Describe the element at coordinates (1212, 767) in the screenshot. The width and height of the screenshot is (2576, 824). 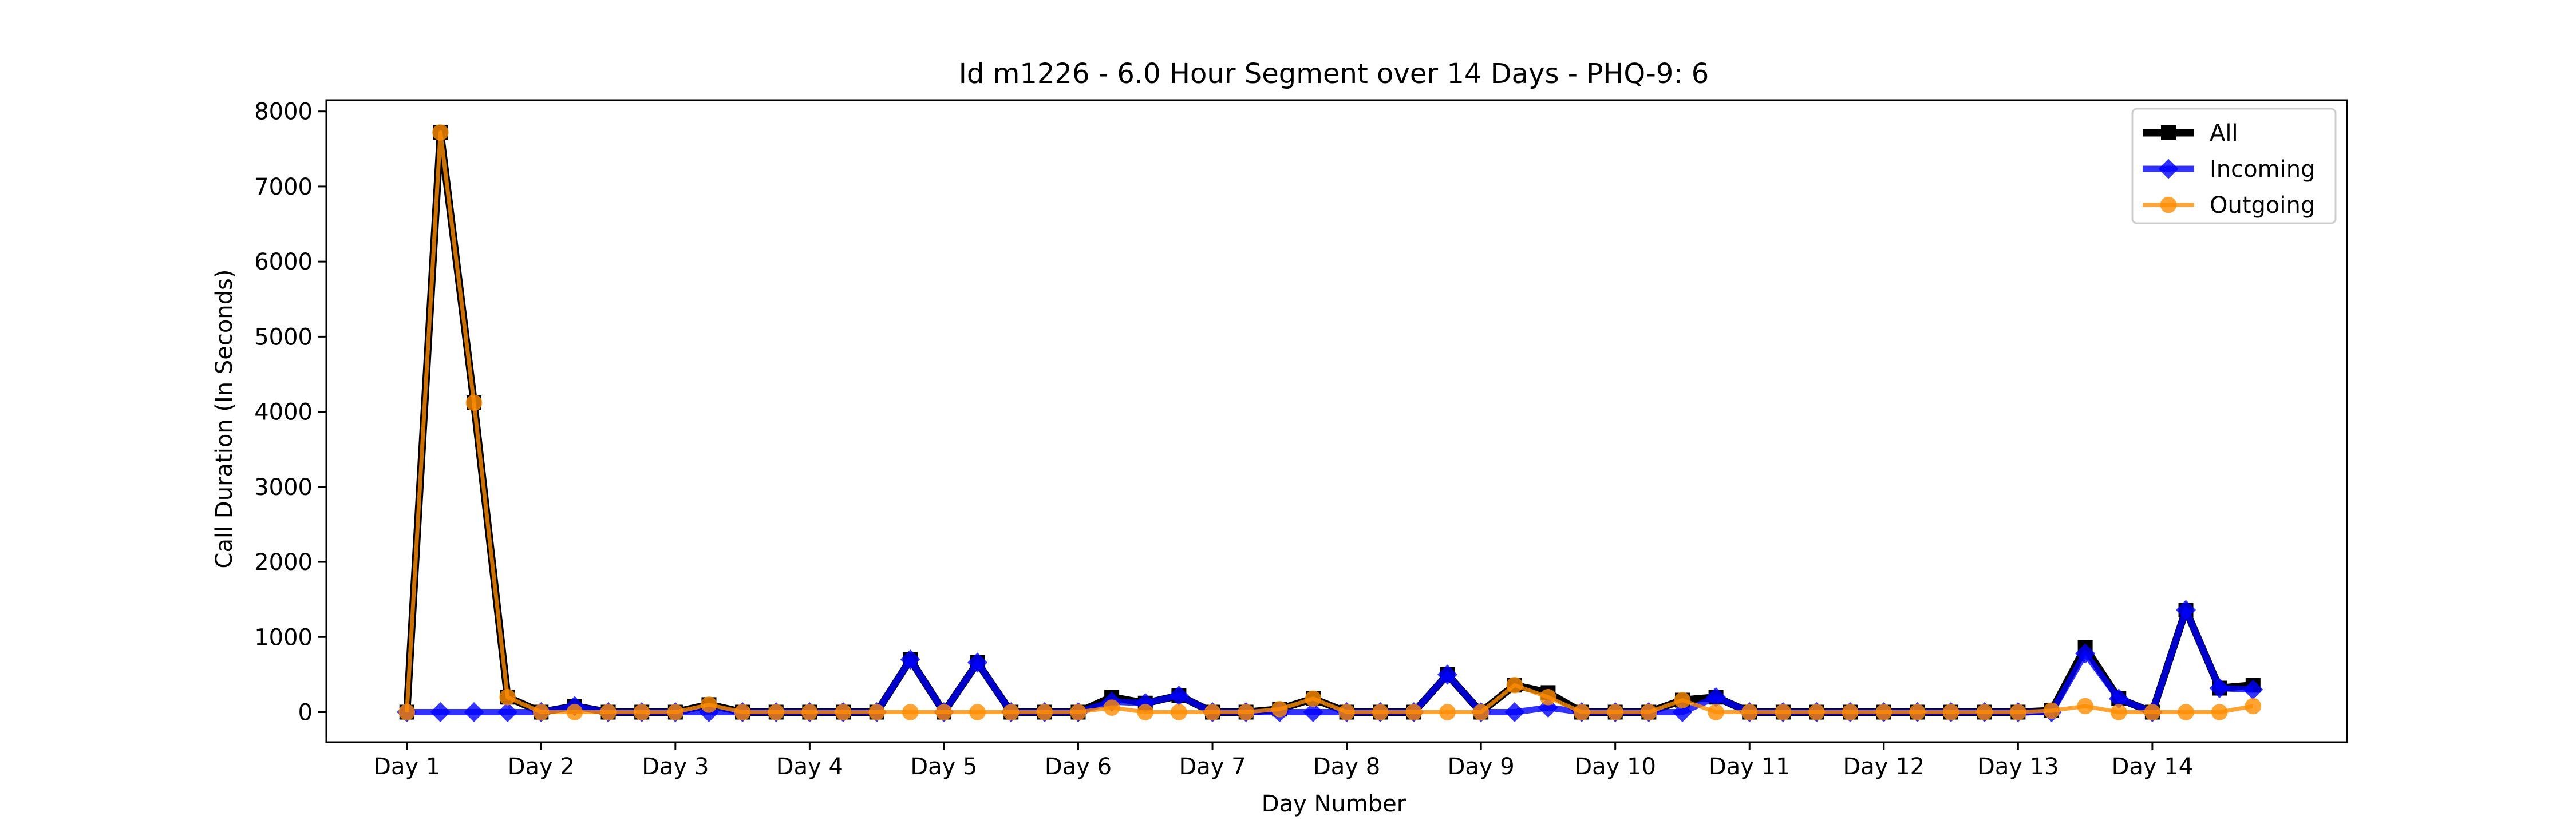
I see `x-tick-label: Day 7` at that location.